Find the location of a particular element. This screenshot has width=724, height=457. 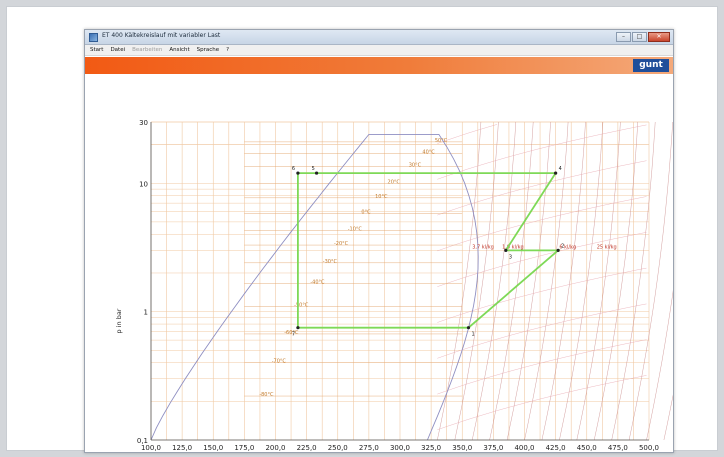

x-tick-label: 250,0 is located at coordinates (338, 448).